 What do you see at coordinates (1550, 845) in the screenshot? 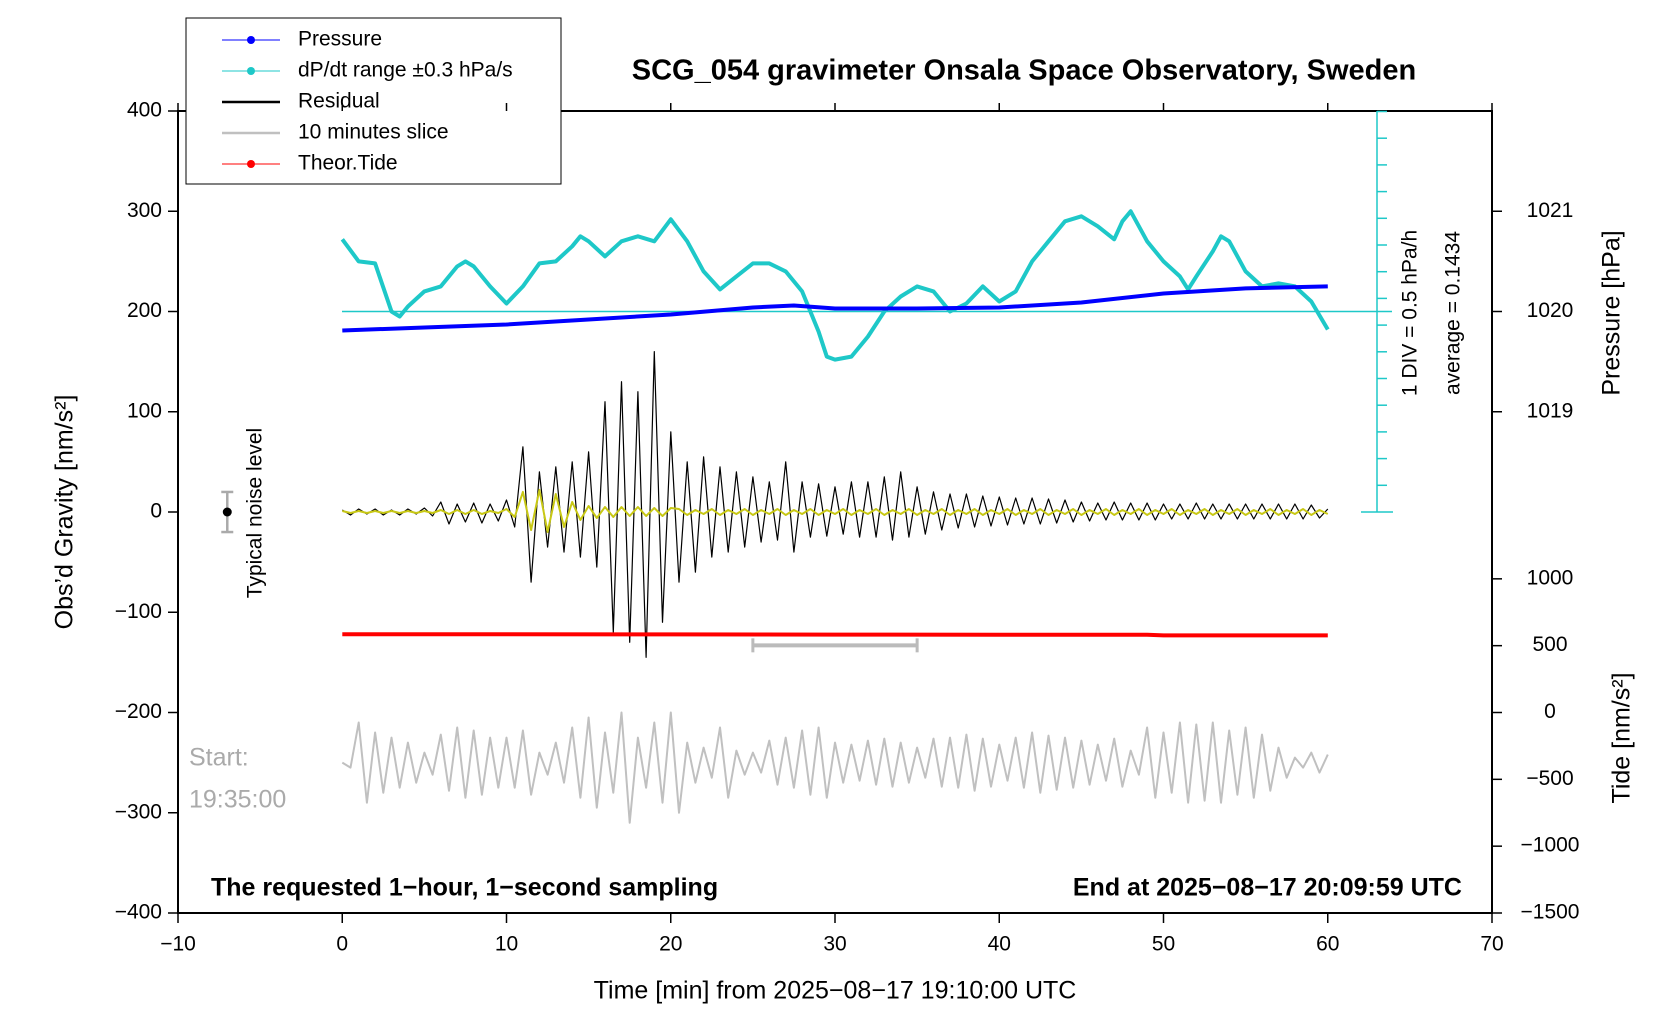
I see `y3-tick-label: −1000` at bounding box center [1550, 845].